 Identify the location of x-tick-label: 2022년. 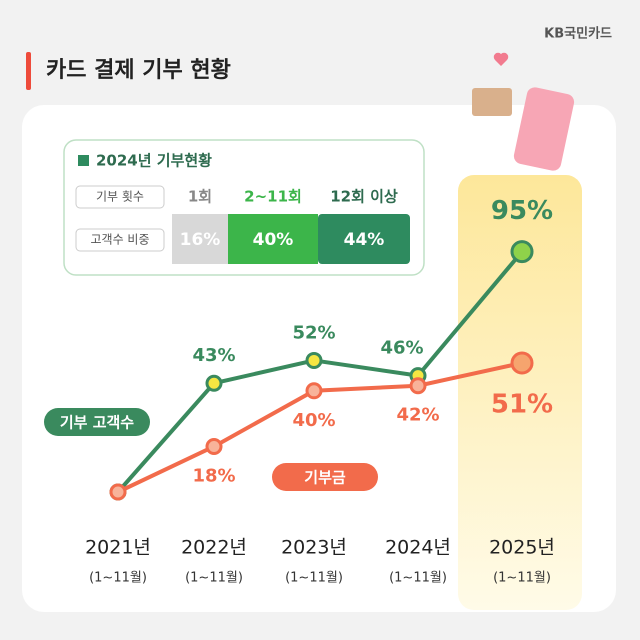
(214, 548).